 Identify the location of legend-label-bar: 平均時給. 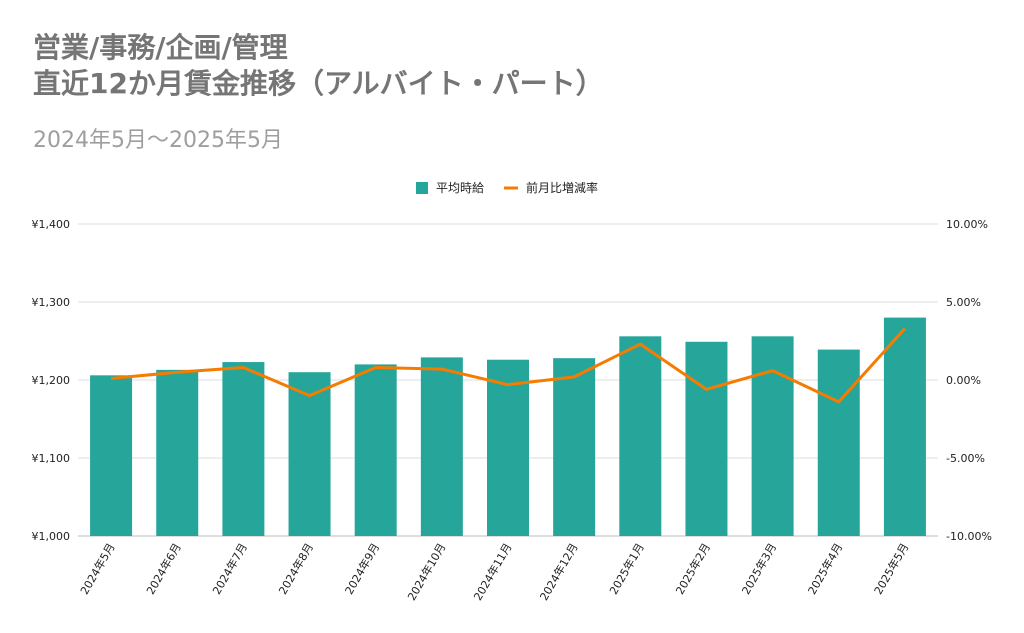
(460, 188).